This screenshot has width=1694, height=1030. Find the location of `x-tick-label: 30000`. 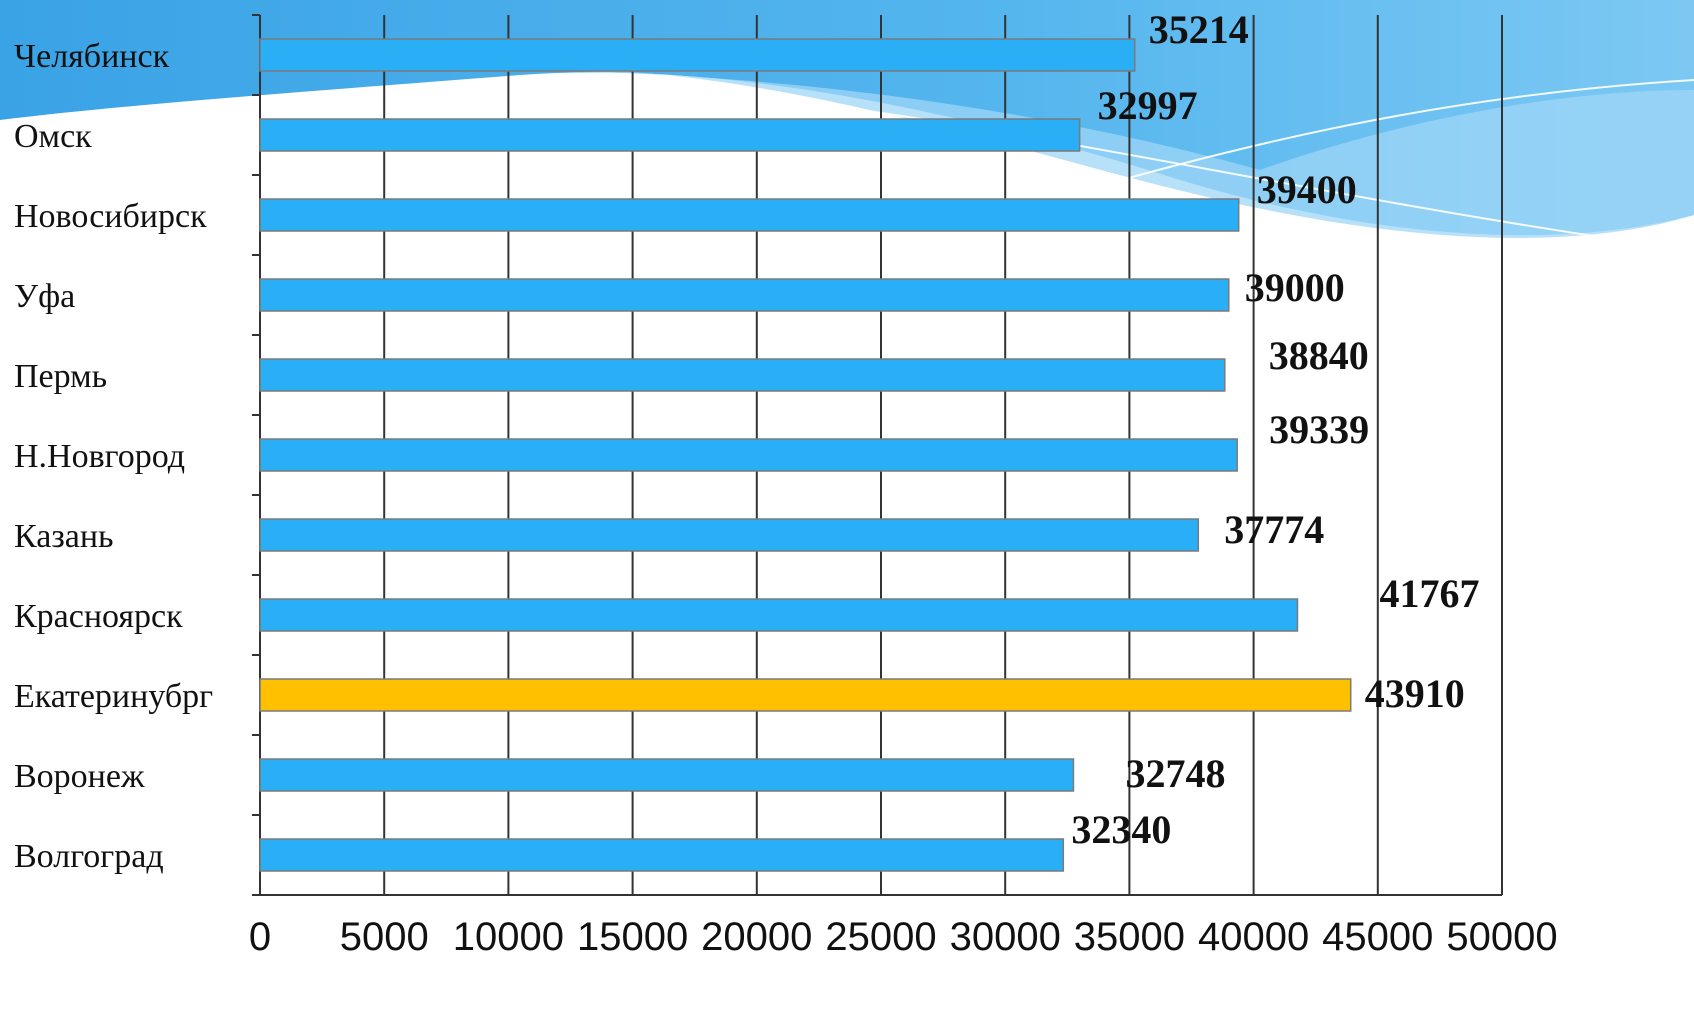

x-tick-label: 30000 is located at coordinates (1005, 937).